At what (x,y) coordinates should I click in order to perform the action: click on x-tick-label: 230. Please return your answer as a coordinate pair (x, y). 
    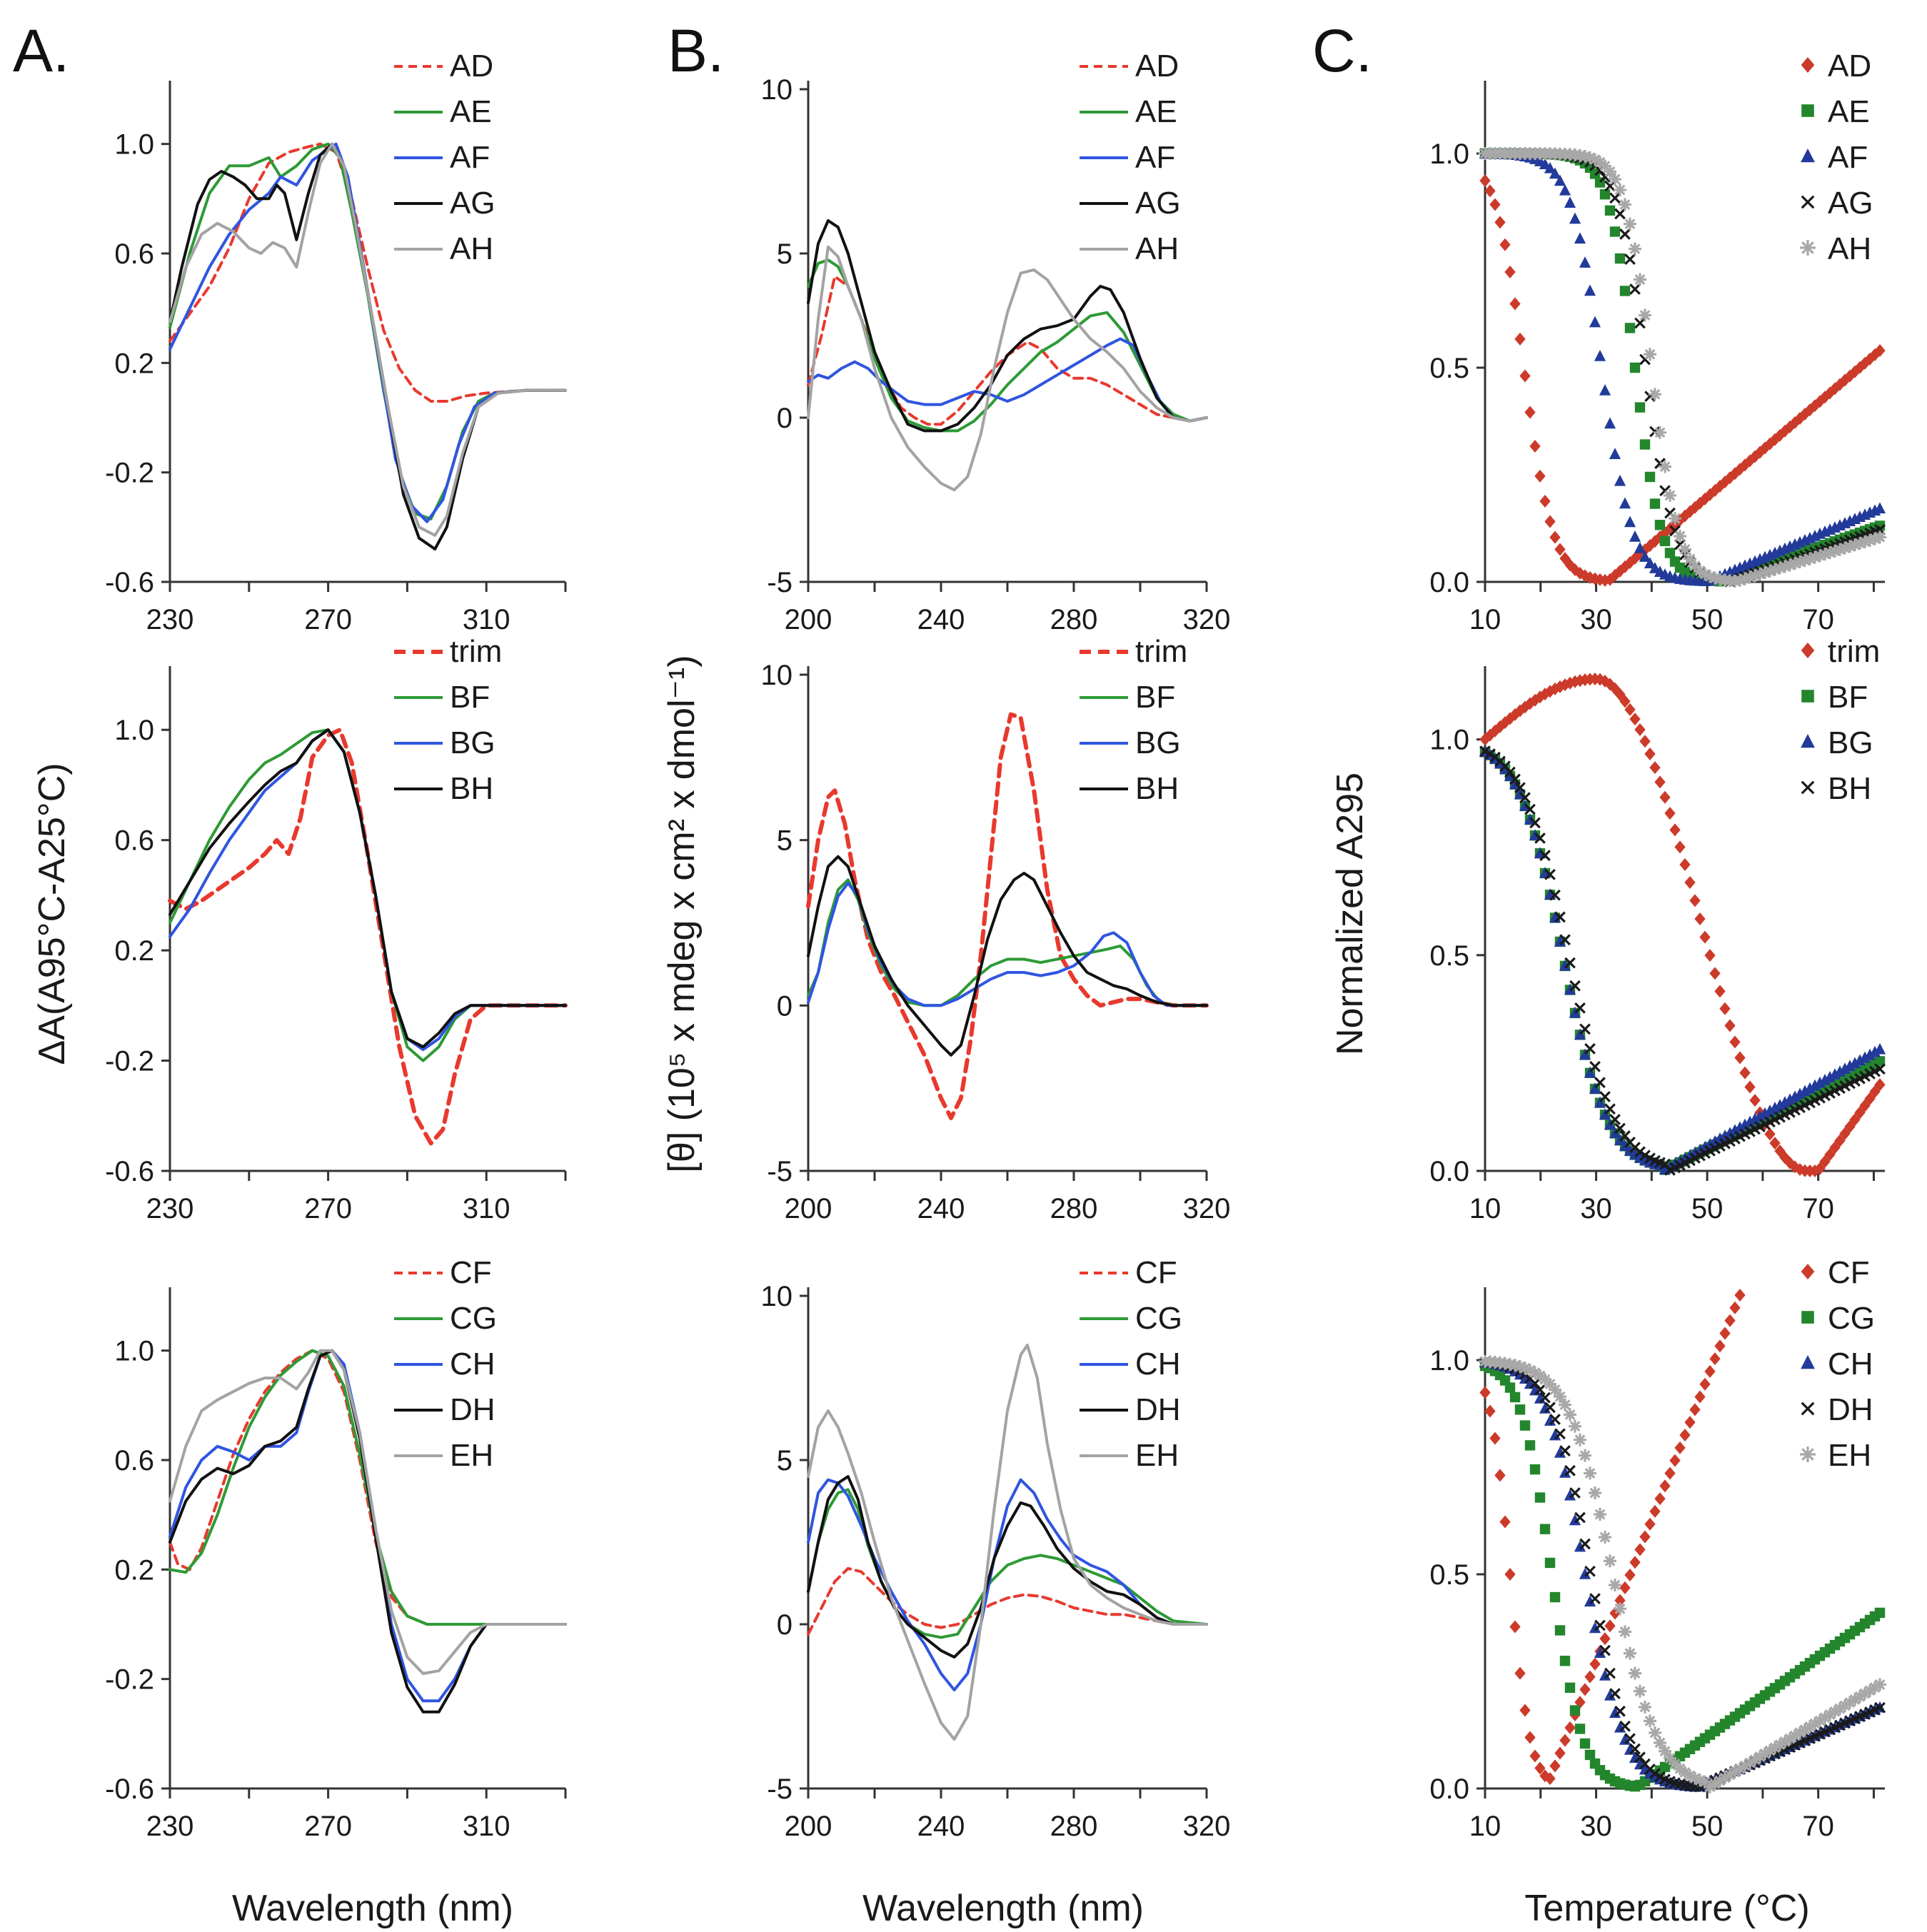
    Looking at the image, I should click on (170, 1826).